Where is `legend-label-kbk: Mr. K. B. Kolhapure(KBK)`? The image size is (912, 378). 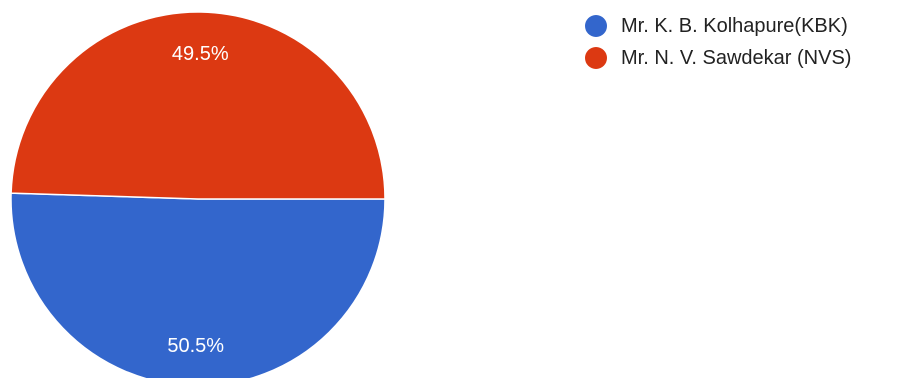
legend-label-kbk: Mr. K. B. Kolhapure(KBK) is located at coordinates (734, 25).